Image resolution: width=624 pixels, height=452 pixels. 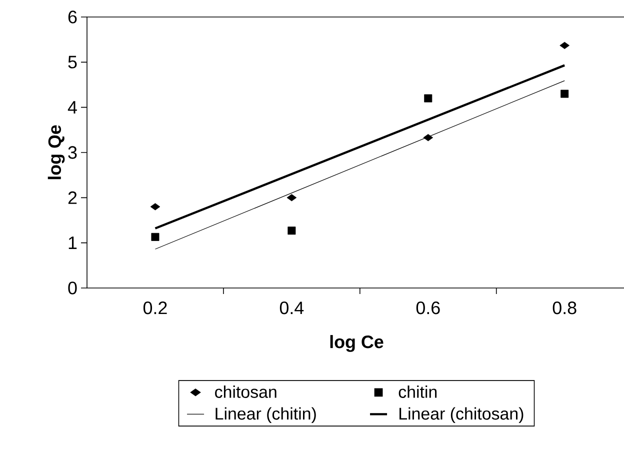 I want to click on y-tick-label: 1, so click(x=72, y=242).